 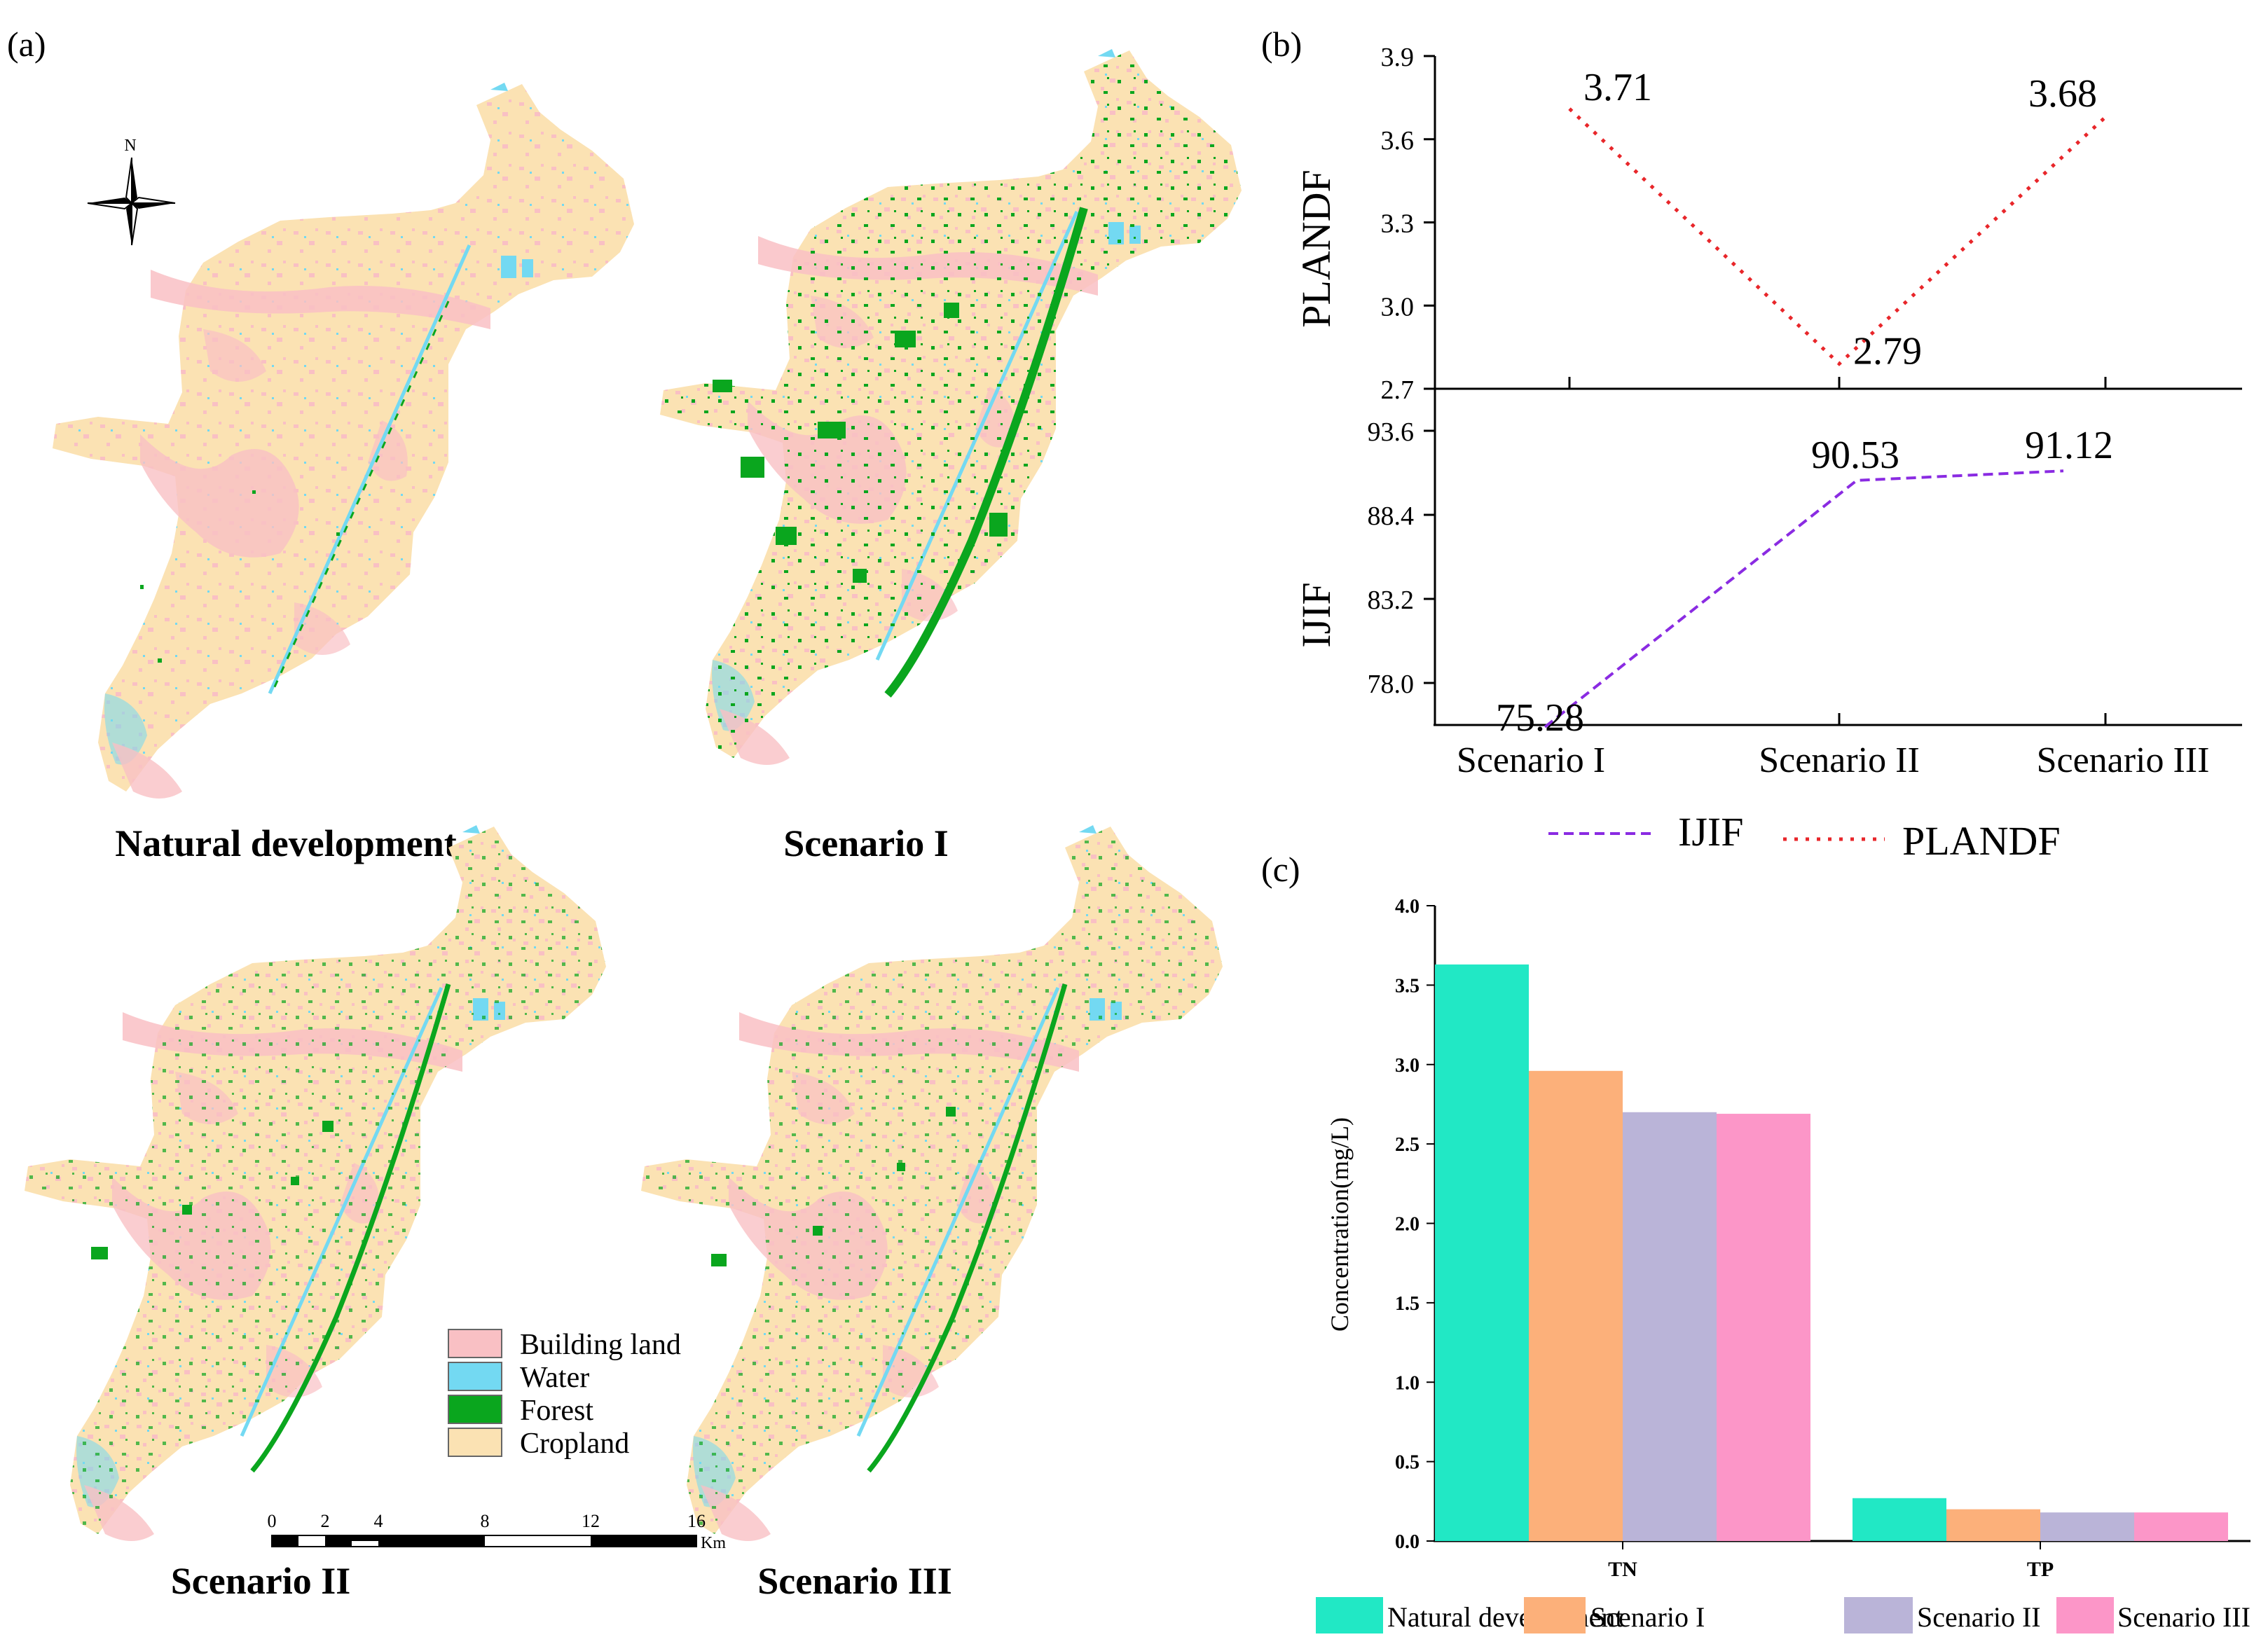 I want to click on north-label: N, so click(x=130, y=146).